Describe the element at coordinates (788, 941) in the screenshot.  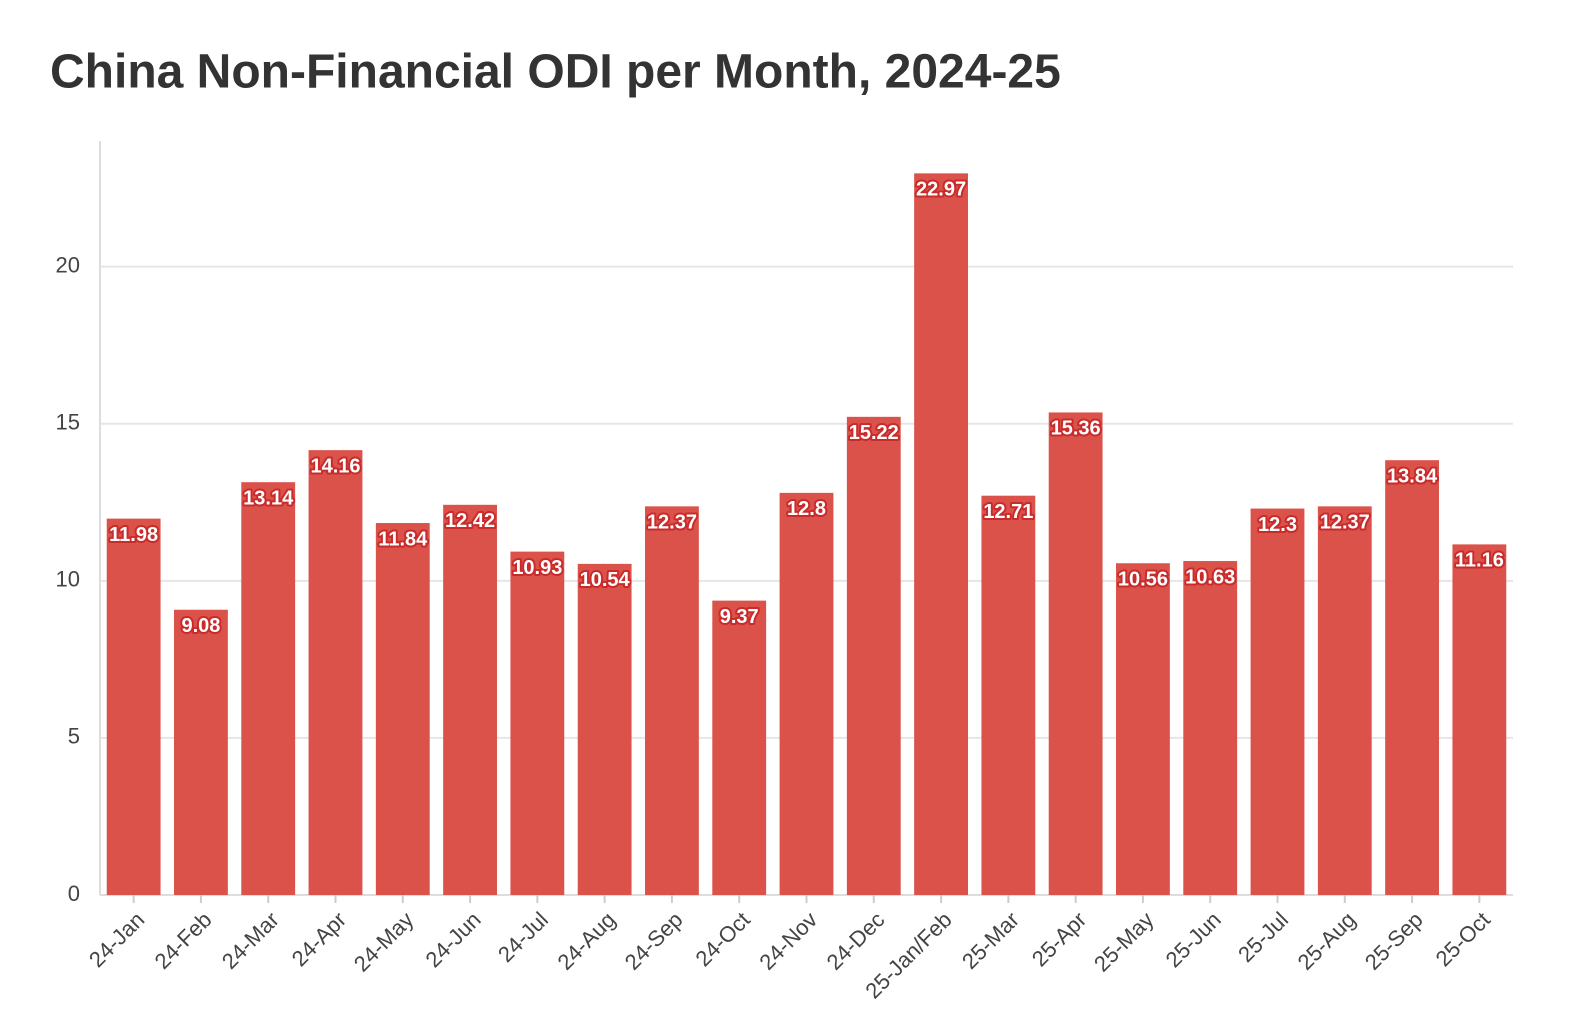
I see `x-tick-label: 24-Nov` at that location.